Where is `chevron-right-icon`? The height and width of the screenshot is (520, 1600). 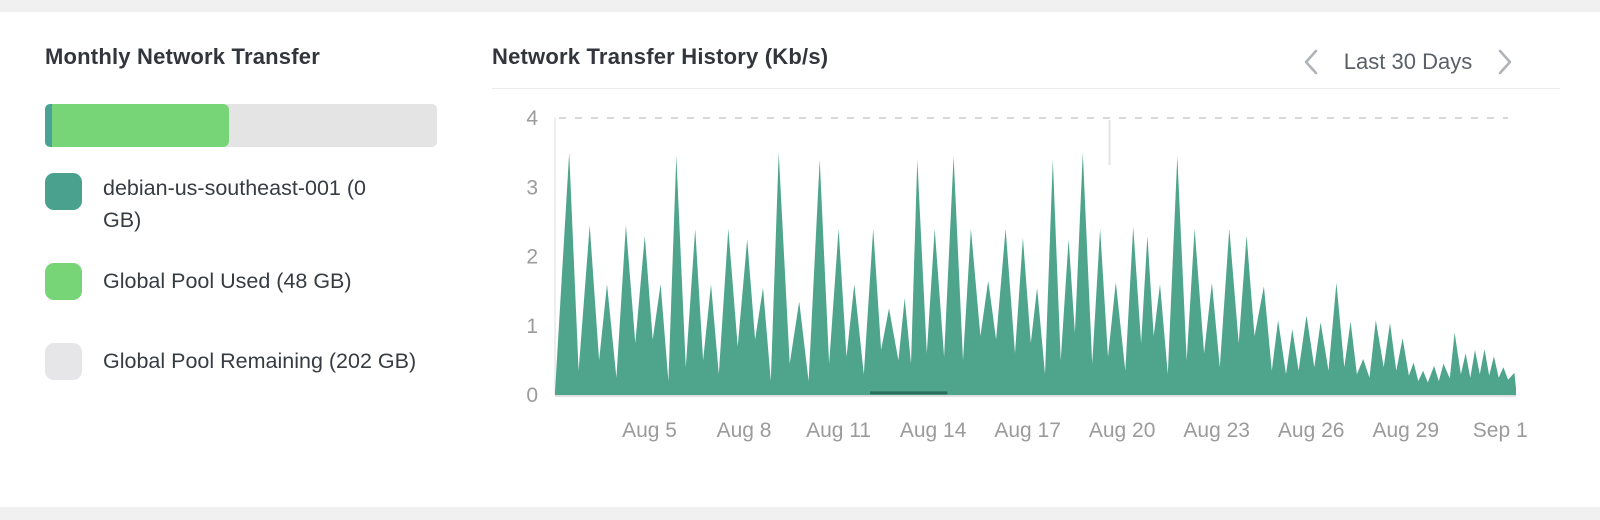 chevron-right-icon is located at coordinates (1505, 62).